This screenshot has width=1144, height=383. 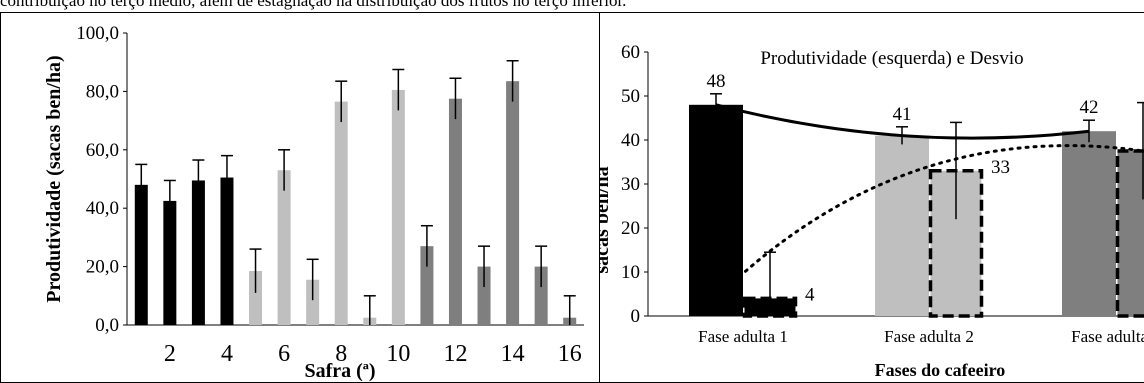 I want to click on left-y-tick-label: 100,0, so click(x=97, y=33).